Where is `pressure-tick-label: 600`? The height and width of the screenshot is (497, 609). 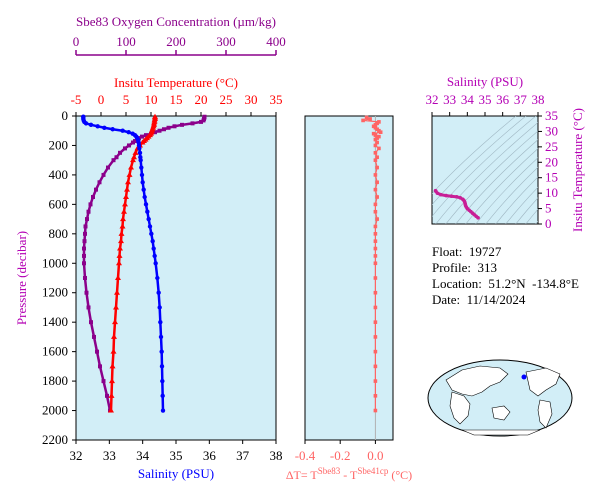 pressure-tick-label: 600 is located at coordinates (59, 203).